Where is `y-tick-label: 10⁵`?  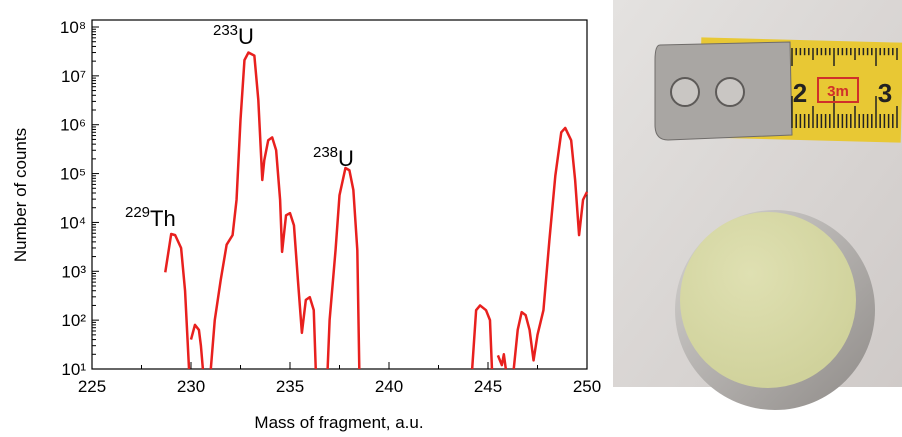 y-tick-label: 10⁵ is located at coordinates (73, 174).